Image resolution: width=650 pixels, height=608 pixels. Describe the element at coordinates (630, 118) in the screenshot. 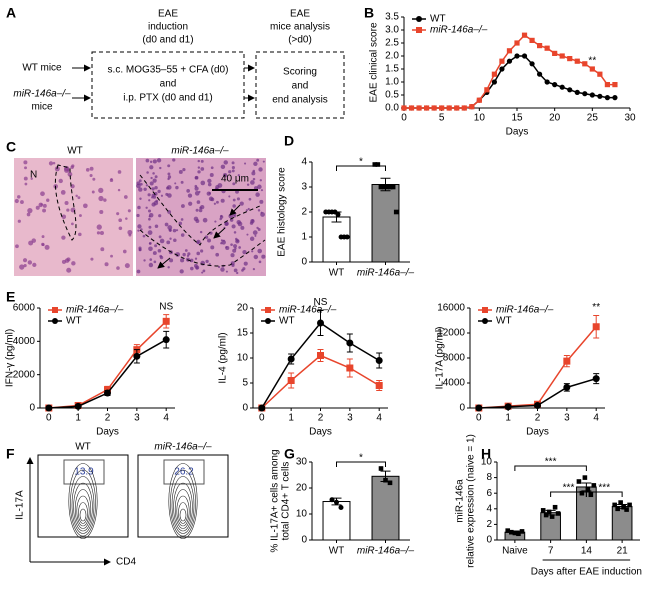

I see `x-tick-label: 30` at that location.